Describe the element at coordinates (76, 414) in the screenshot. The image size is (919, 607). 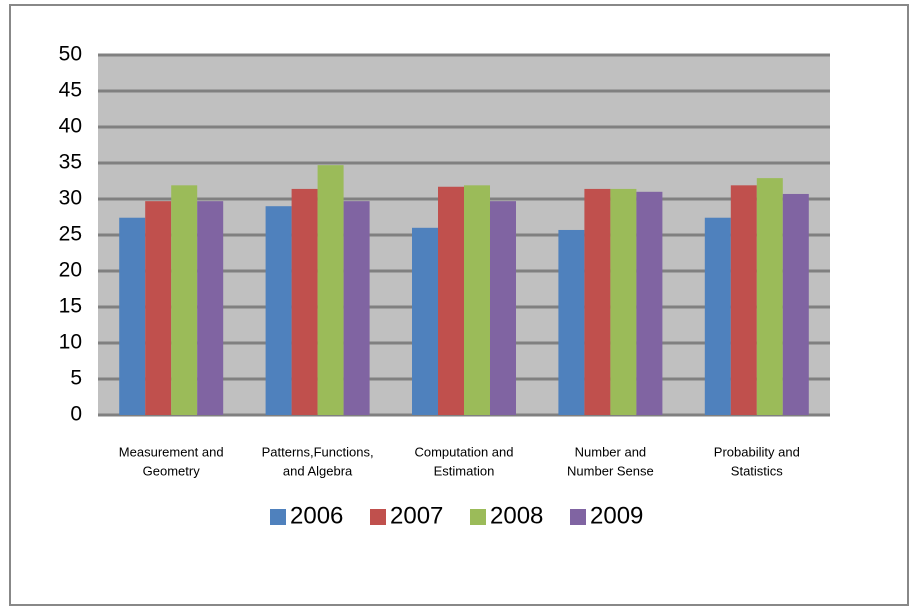
I see `y-tick-label: 0` at that location.